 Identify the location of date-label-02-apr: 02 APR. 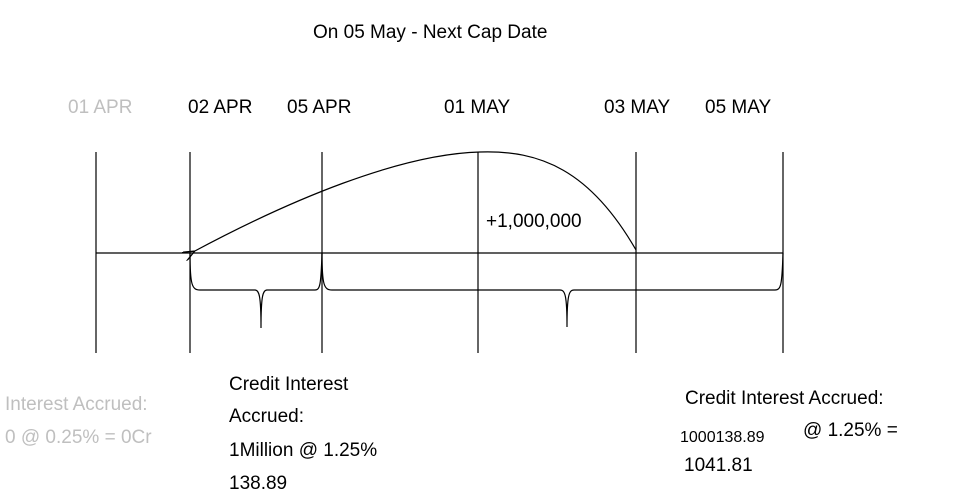
(220, 107).